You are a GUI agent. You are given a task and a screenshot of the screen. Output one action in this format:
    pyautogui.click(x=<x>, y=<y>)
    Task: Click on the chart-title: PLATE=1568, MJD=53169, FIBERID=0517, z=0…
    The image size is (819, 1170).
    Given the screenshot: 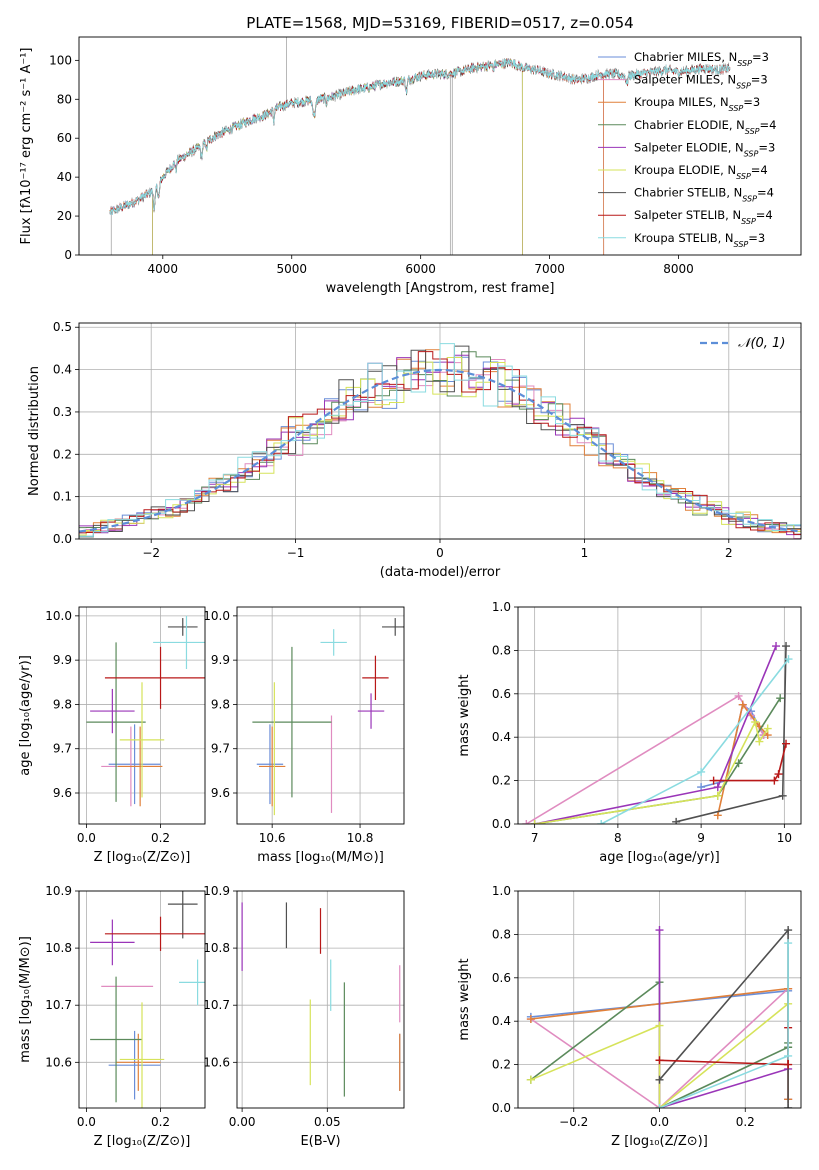 What is the action you would take?
    pyautogui.click(x=439, y=23)
    